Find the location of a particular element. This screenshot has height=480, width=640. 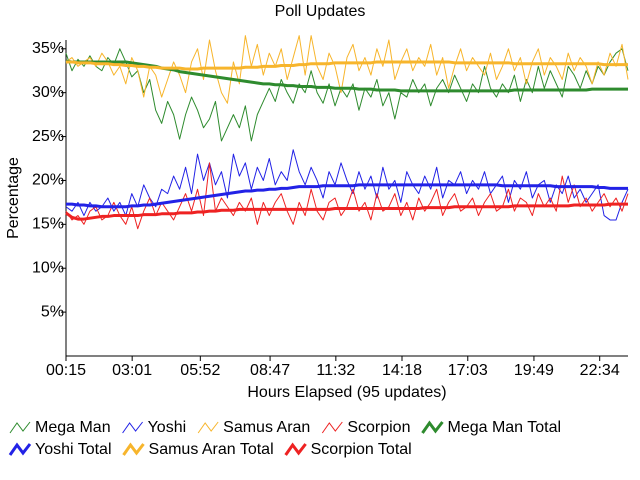

y-axis-label: Percentage is located at coordinates (13, 198).